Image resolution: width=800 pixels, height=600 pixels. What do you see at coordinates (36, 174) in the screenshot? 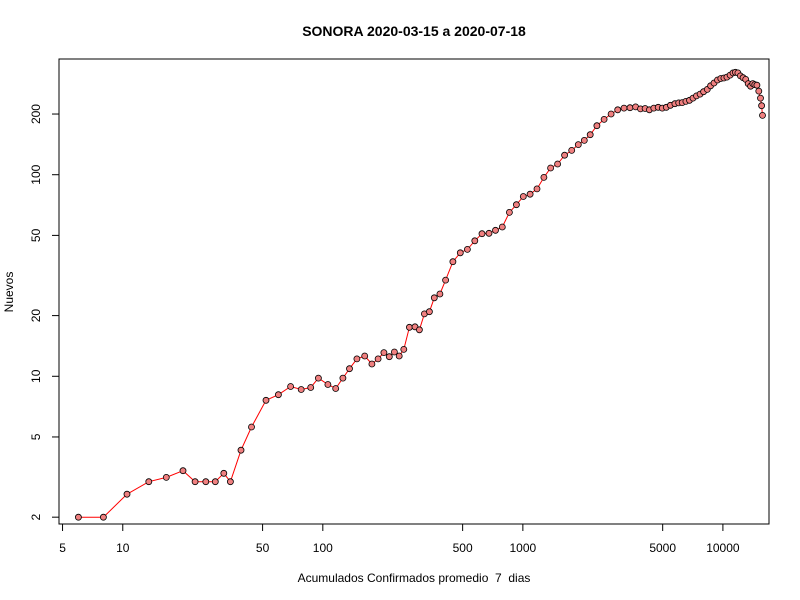
I see `y-tick-label: 100` at bounding box center [36, 174].